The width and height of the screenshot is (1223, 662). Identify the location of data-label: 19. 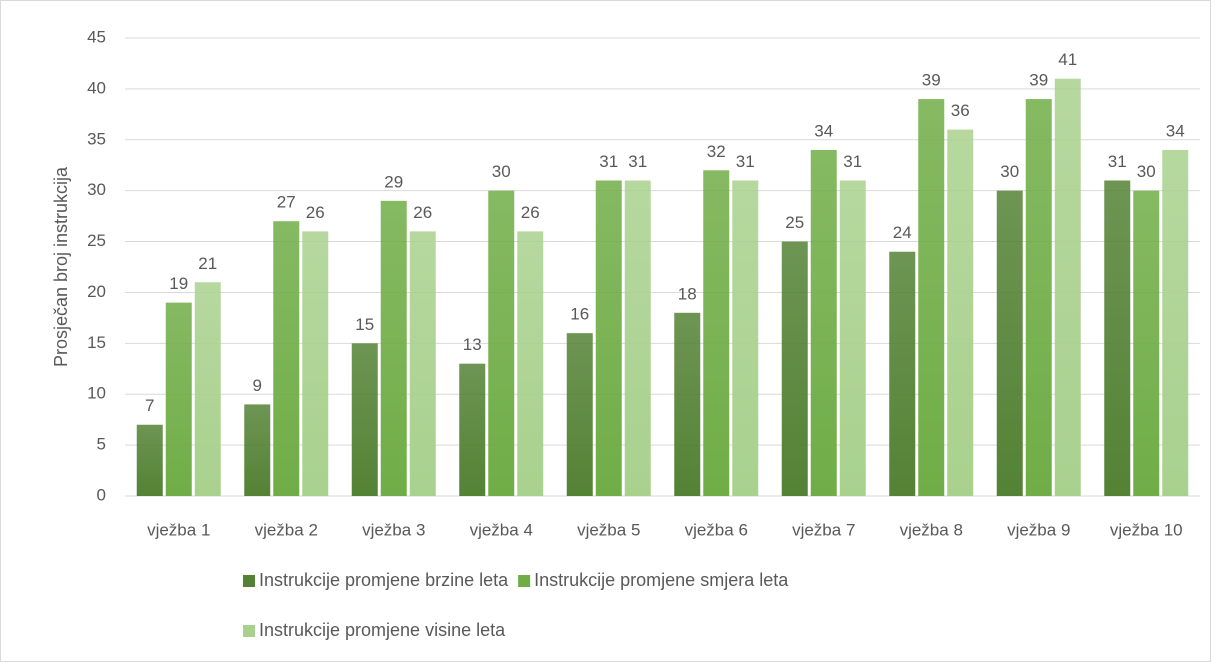
(178, 283).